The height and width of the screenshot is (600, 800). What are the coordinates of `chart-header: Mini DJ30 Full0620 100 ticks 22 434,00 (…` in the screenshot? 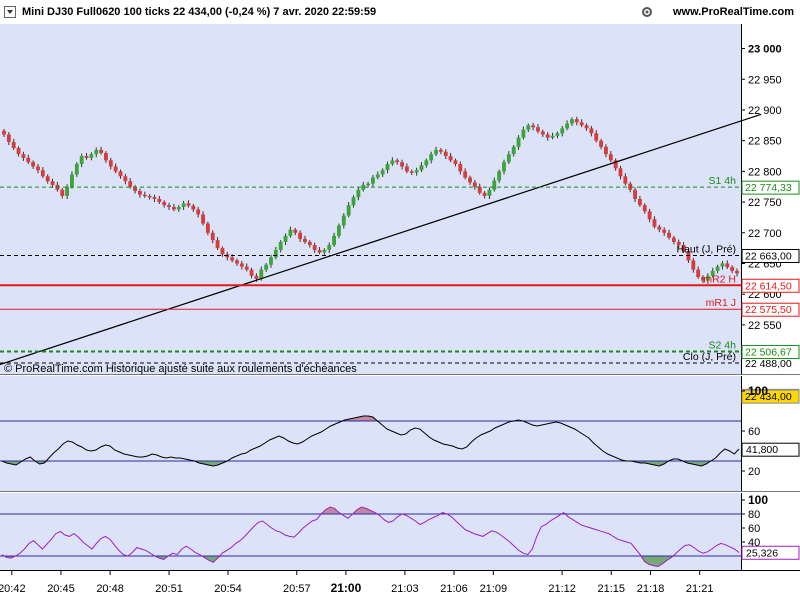 It's located at (400, 12).